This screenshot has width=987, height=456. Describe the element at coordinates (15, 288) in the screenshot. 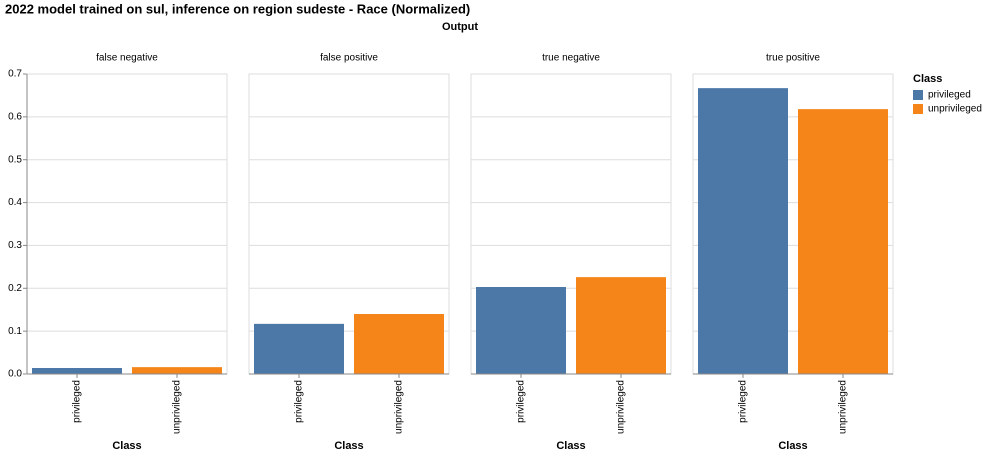

I see `y-tick-label: 0.2` at that location.